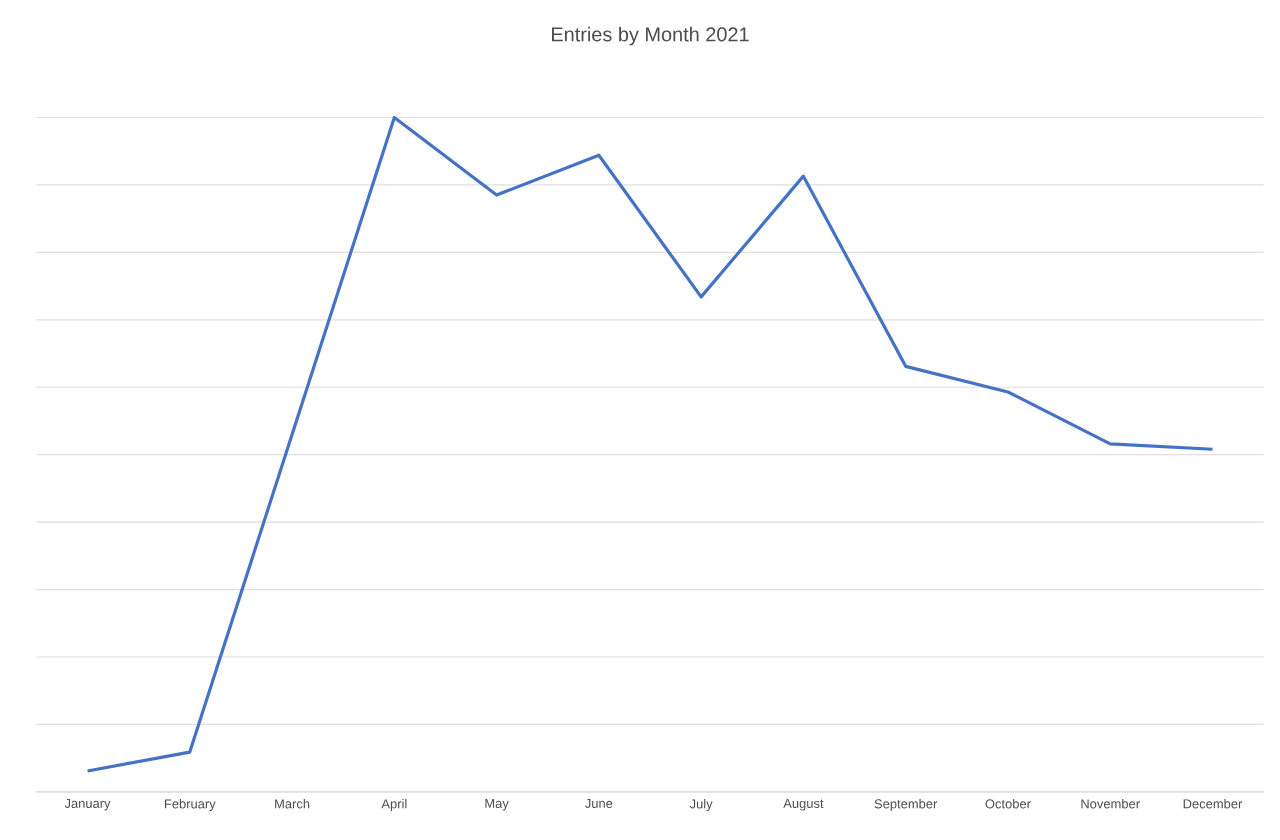 The height and width of the screenshot is (840, 1280). What do you see at coordinates (650, 36) in the screenshot?
I see `chart-title: Entries by Month 2021` at bounding box center [650, 36].